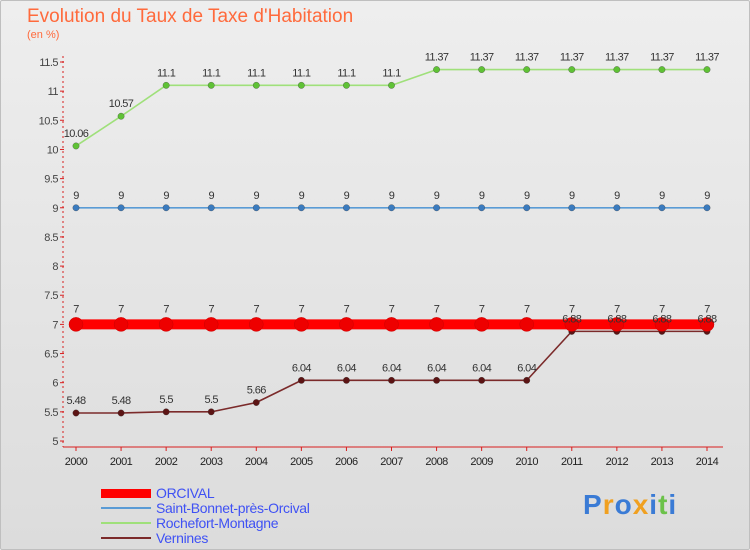  What do you see at coordinates (49, 121) in the screenshot?
I see `y-tick-label: 10.5` at bounding box center [49, 121].